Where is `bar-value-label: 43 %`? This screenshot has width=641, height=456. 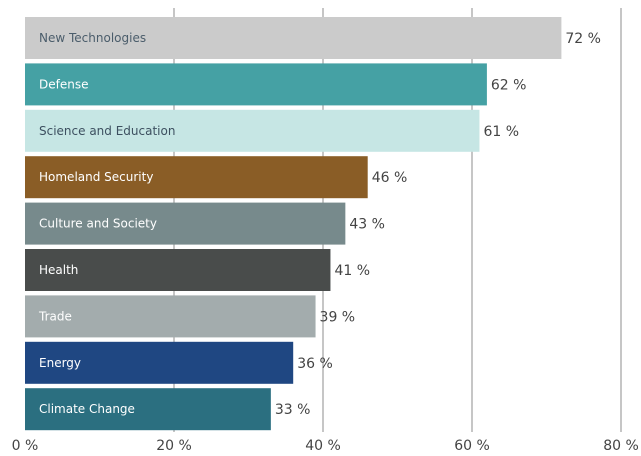 bar-value-label: 43 % is located at coordinates (367, 225).